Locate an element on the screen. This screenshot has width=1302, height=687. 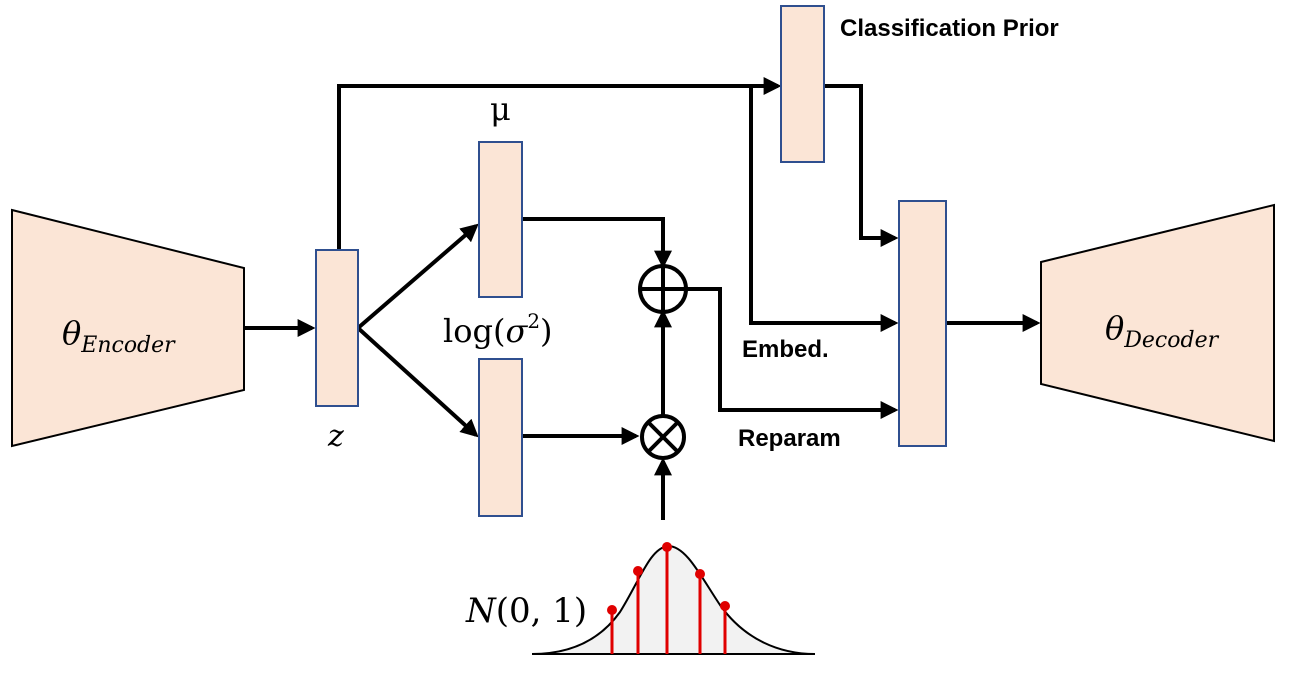
encoder-subscript: Encoder is located at coordinates (128, 345).